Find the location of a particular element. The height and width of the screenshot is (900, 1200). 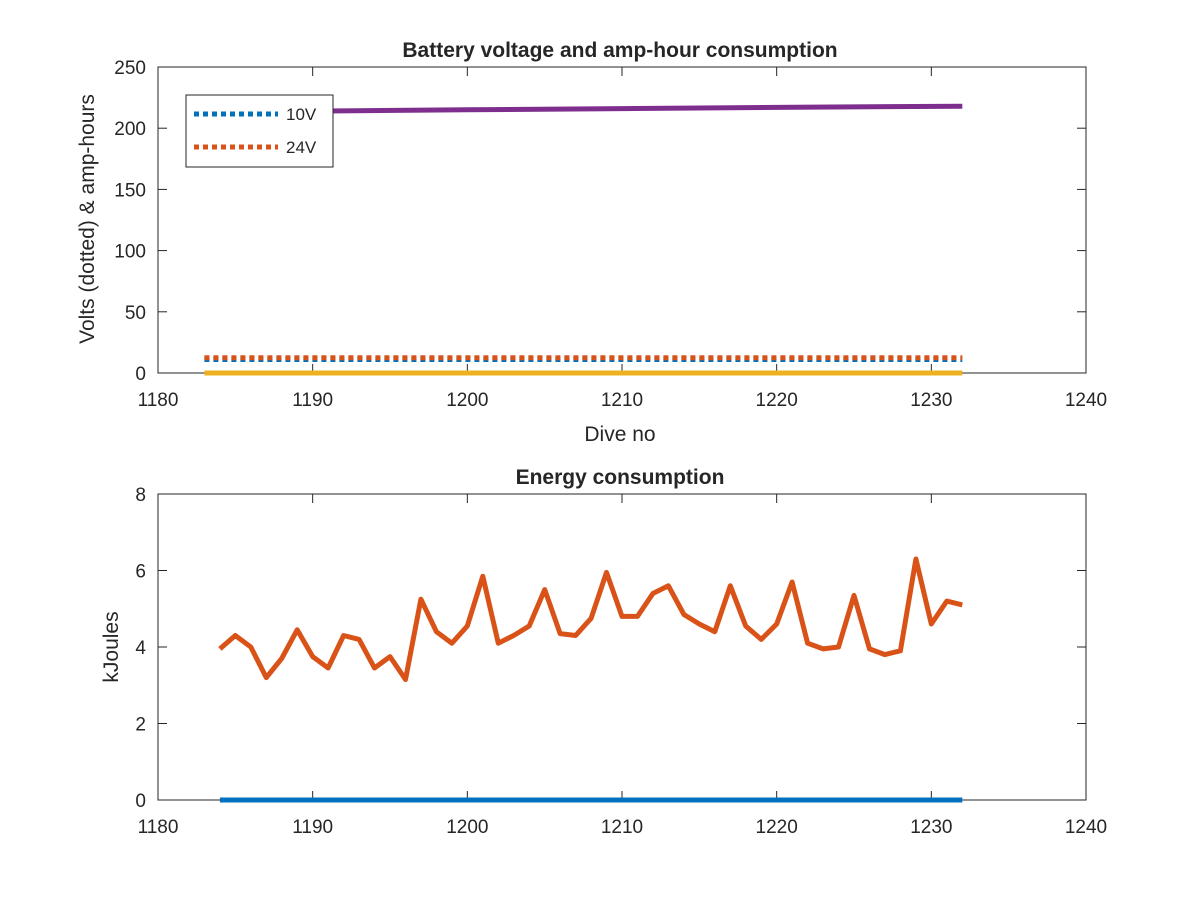

y-axis-label: kJoules is located at coordinates (111, 646).